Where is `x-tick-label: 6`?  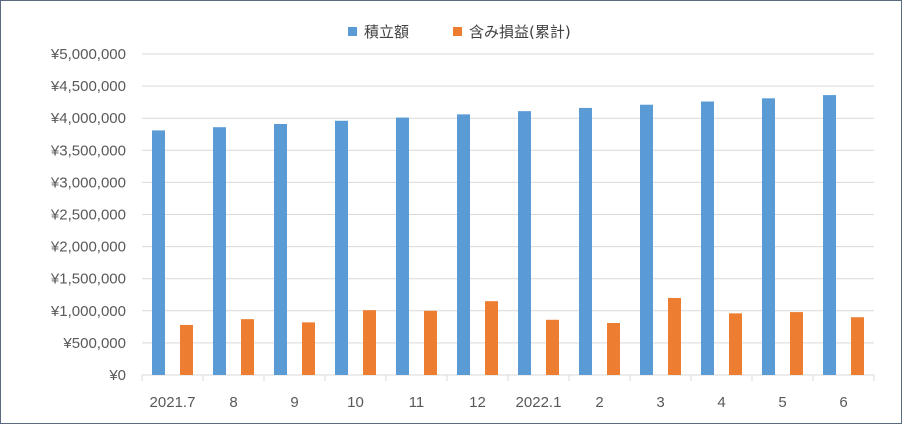 x-tick-label: 6 is located at coordinates (843, 402).